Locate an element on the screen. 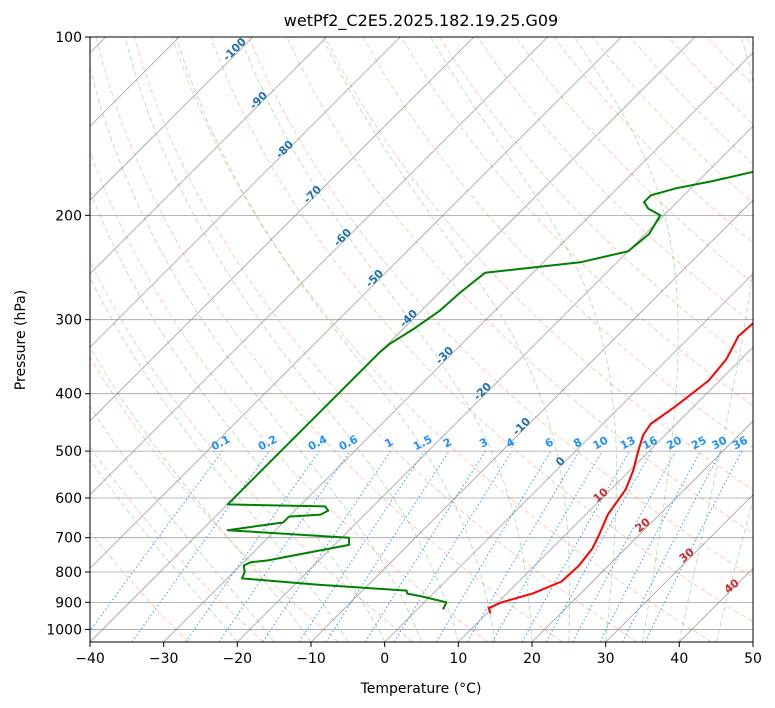 The image size is (775, 708). x-tick-label: 20 is located at coordinates (532, 659).